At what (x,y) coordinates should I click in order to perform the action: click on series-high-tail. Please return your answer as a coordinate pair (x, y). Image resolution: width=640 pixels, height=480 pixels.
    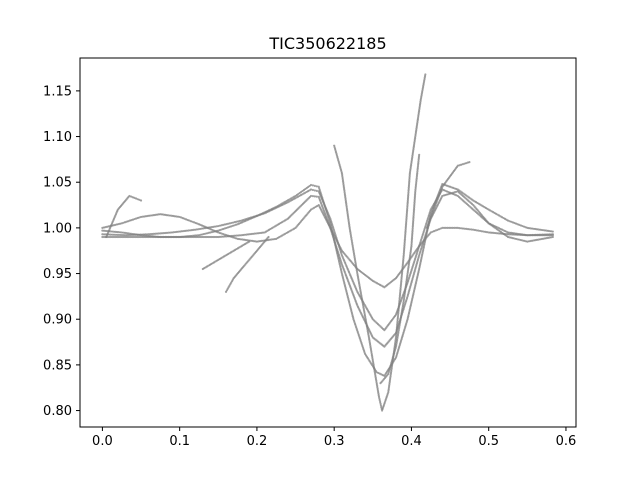
    Looking at the image, I should click on (448, 195).